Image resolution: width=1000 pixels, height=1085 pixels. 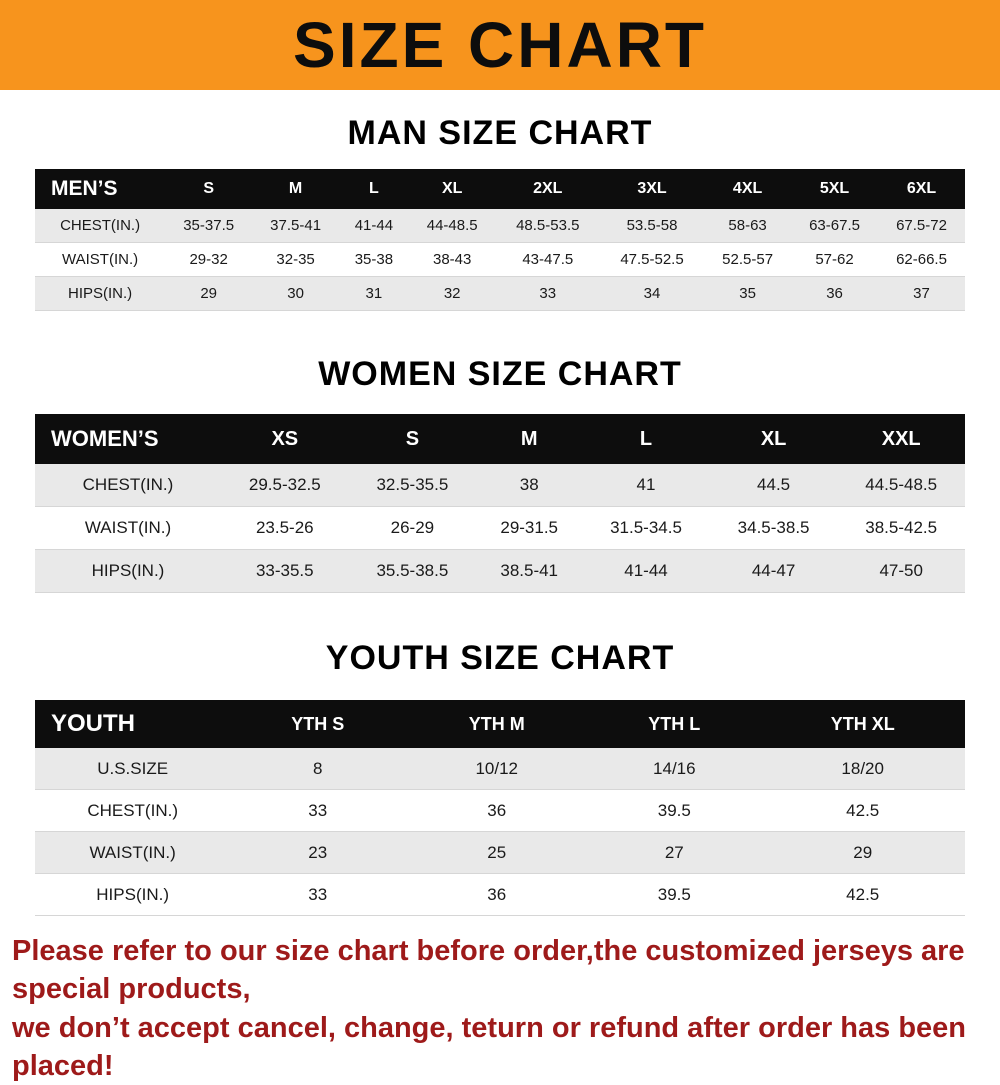 What do you see at coordinates (529, 528) in the screenshot?
I see `value-cell: 29-31.5` at bounding box center [529, 528].